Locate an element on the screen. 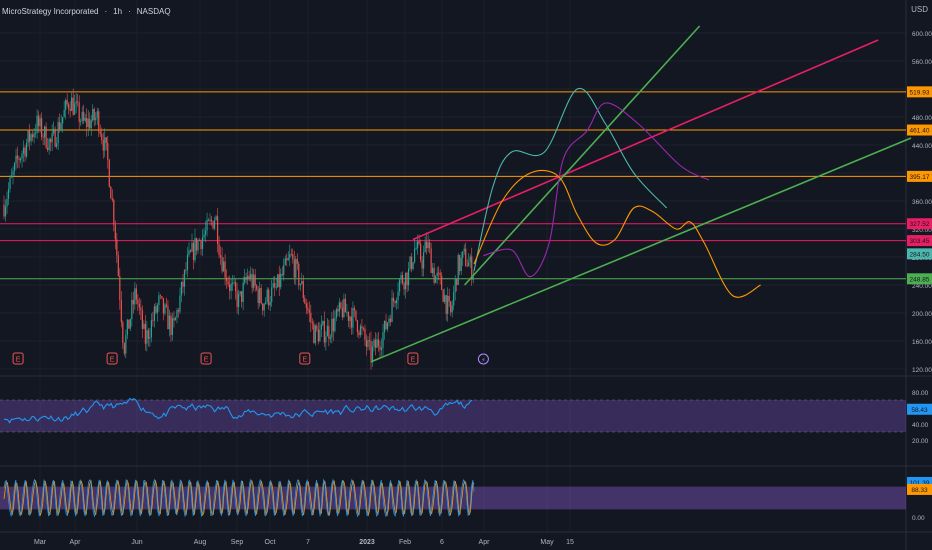  earnings-marker-label: E is located at coordinates (413, 360).